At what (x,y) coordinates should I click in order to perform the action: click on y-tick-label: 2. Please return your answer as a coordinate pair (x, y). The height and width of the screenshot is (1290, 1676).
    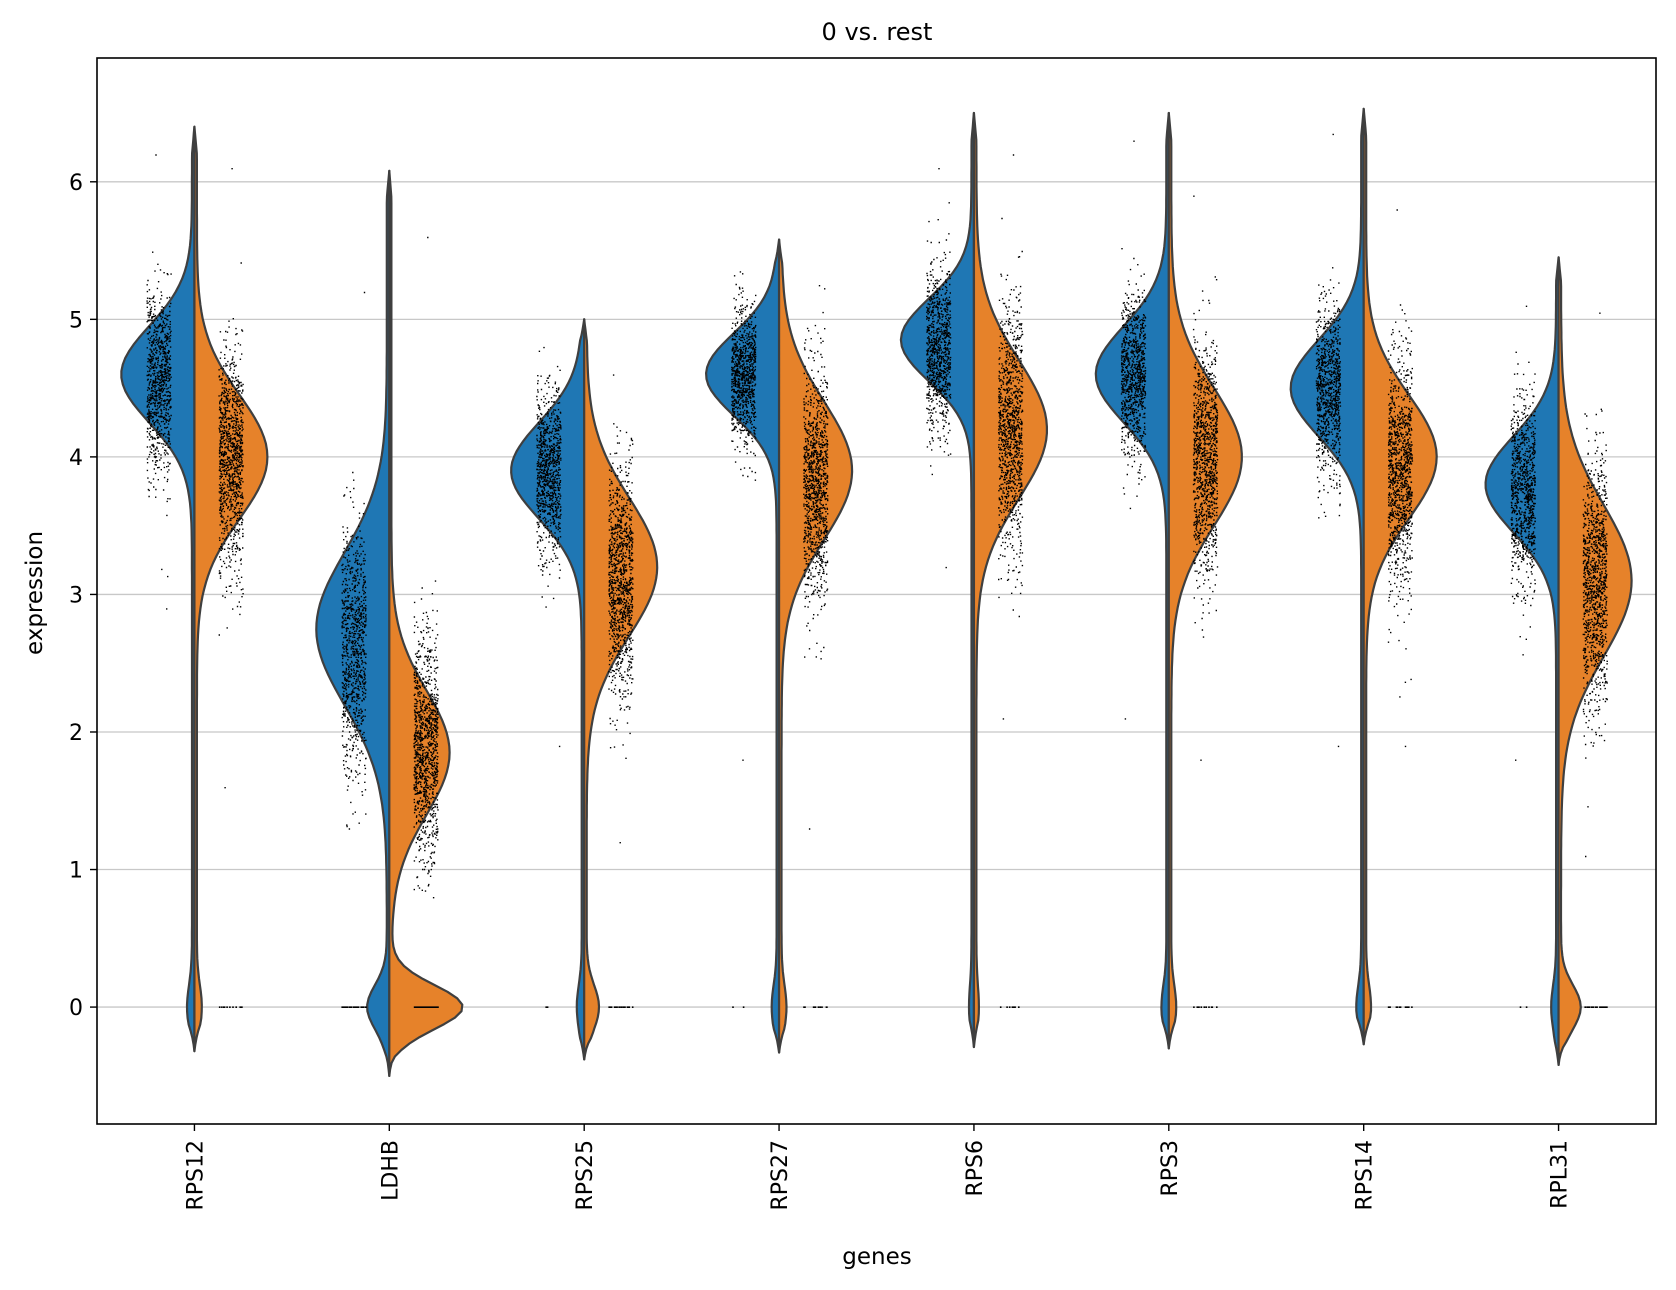
    Looking at the image, I should click on (76, 733).